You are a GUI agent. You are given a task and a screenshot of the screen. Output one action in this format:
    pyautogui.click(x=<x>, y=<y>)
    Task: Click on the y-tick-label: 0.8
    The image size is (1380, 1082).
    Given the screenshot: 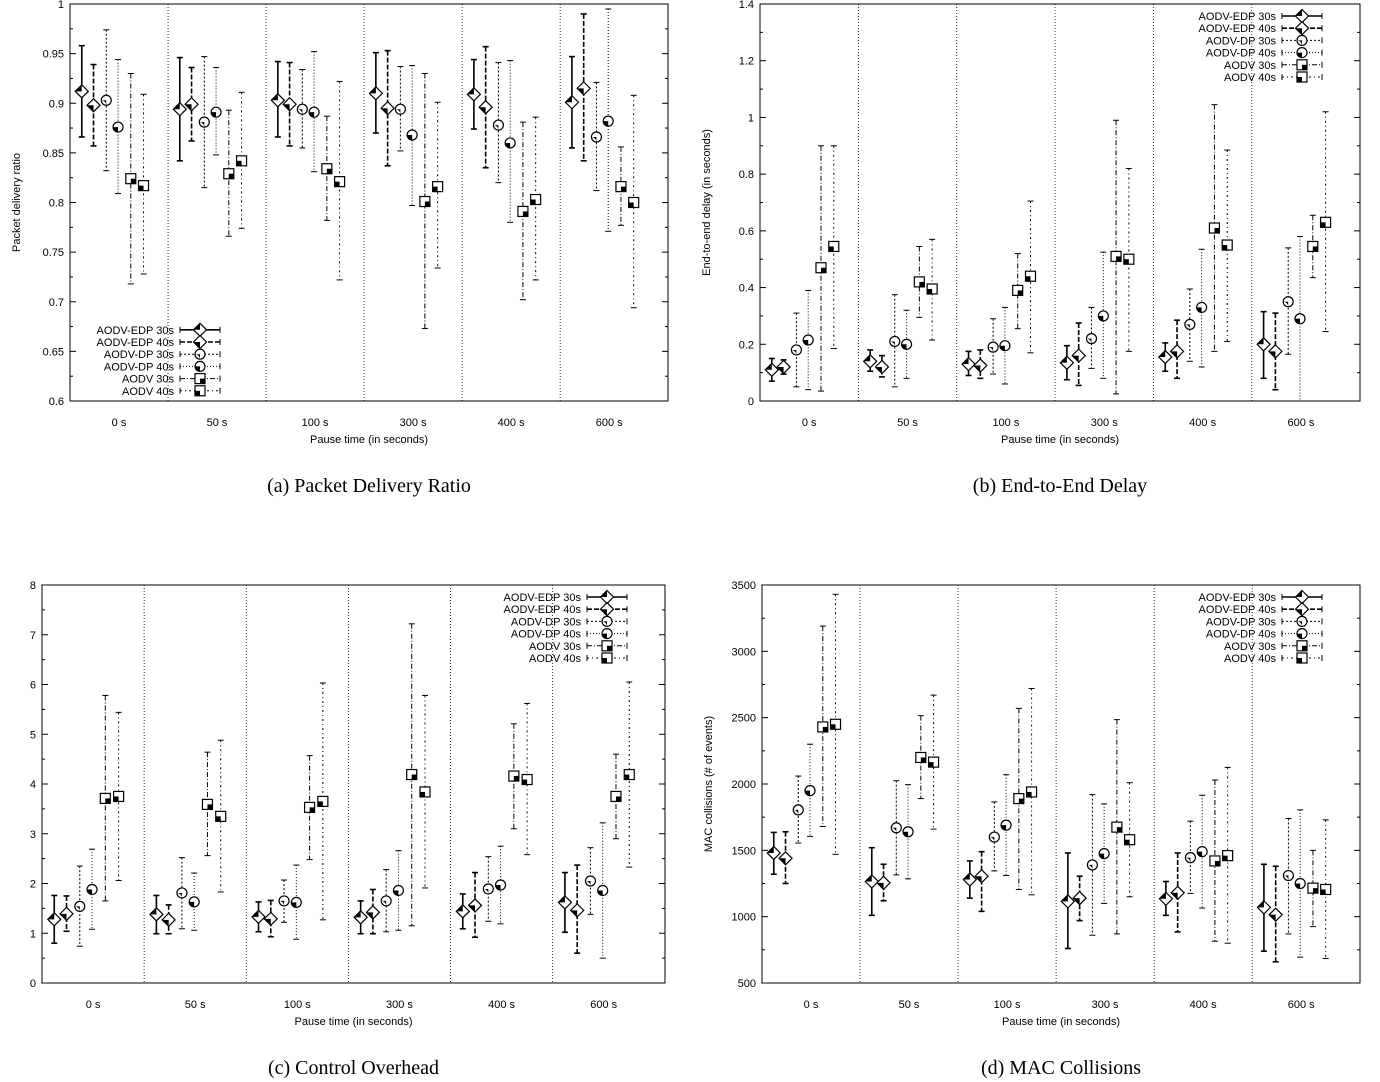 What is the action you would take?
    pyautogui.click(x=56, y=204)
    